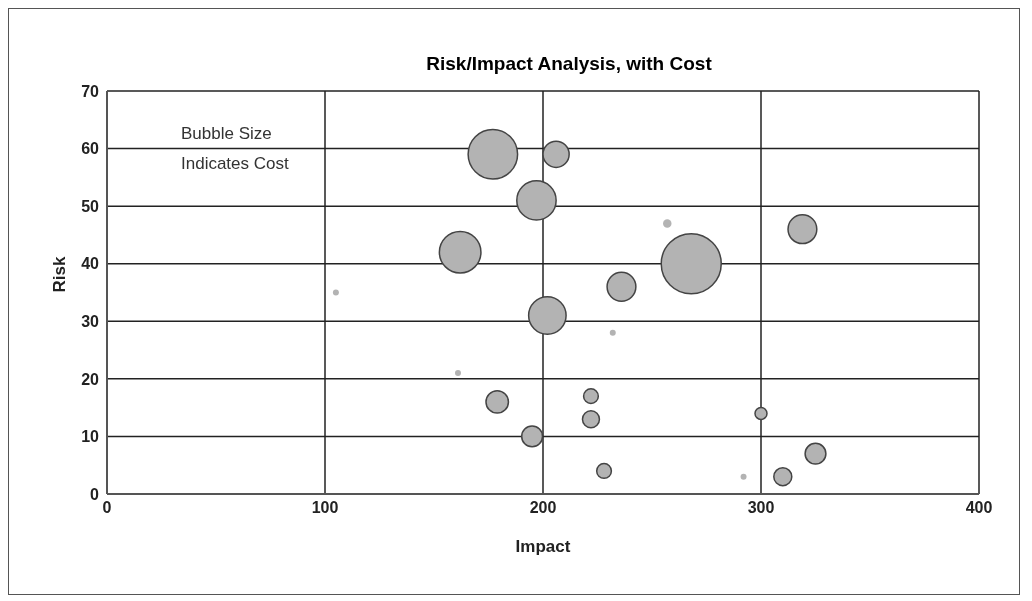 The width and height of the screenshot is (1032, 601). What do you see at coordinates (325, 508) in the screenshot?
I see `x-tick-label: 100` at bounding box center [325, 508].